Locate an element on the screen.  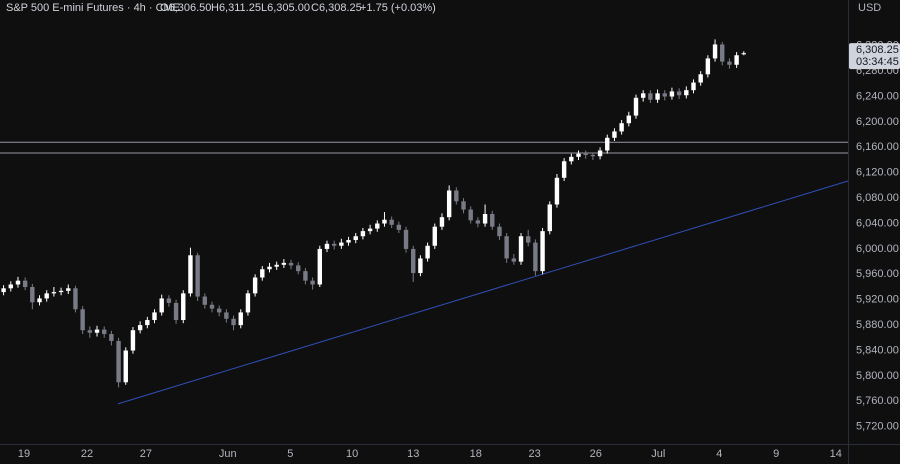
x-tick-label: 27 is located at coordinates (146, 454).